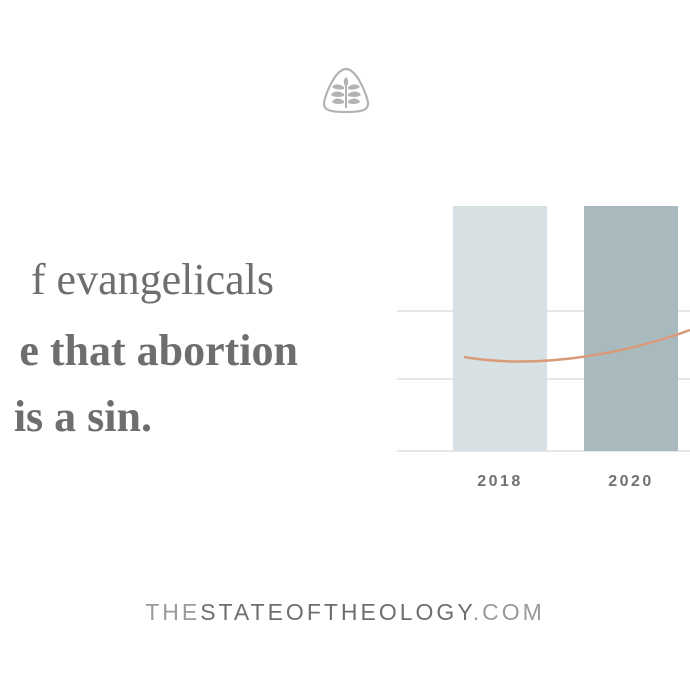 This screenshot has height=690, width=690. What do you see at coordinates (576, 345) in the screenshot?
I see `trend-line` at bounding box center [576, 345].